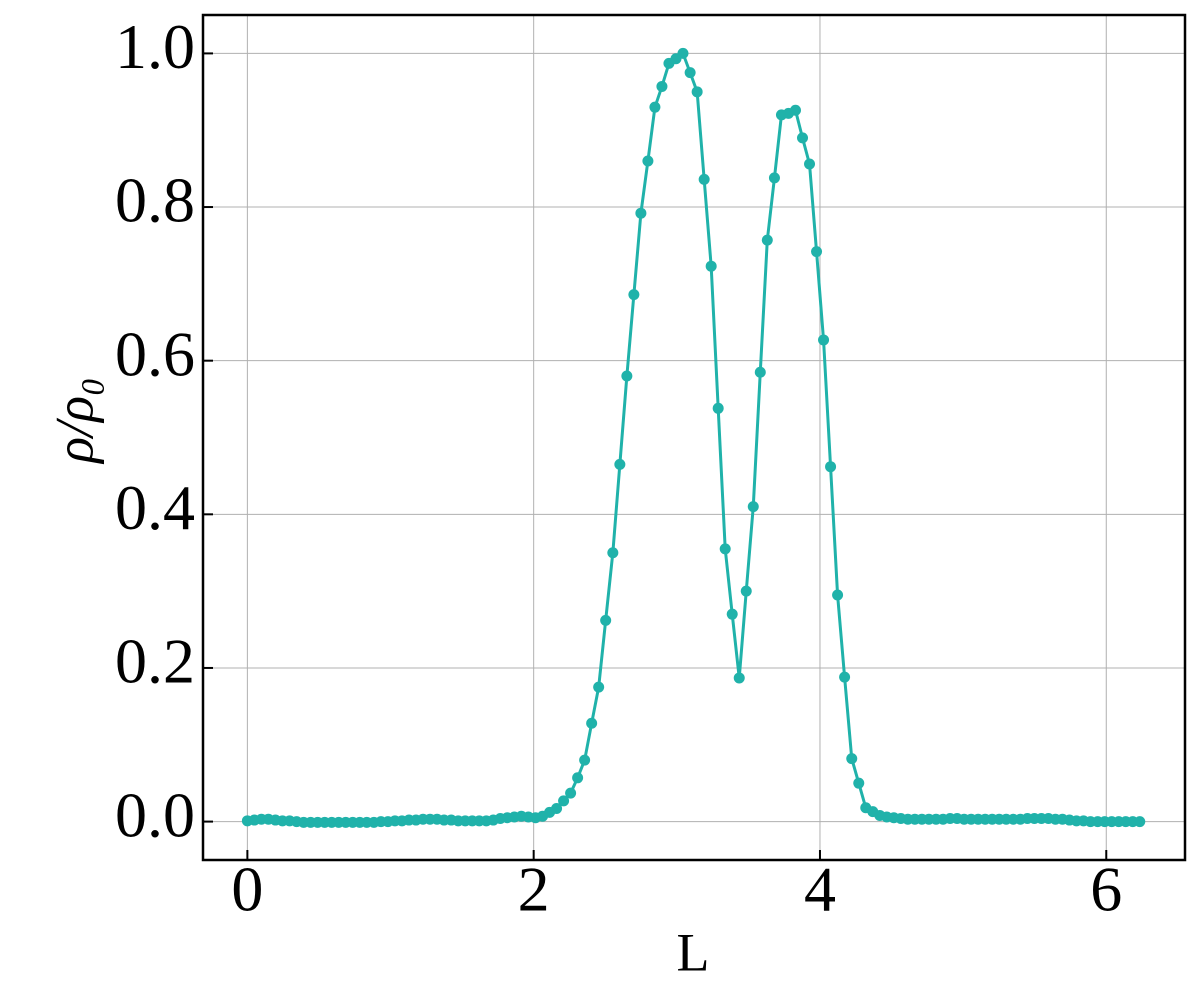 The image size is (1200, 1000). Describe the element at coordinates (155, 353) in the screenshot. I see `y-tick-label: 0.6` at that location.